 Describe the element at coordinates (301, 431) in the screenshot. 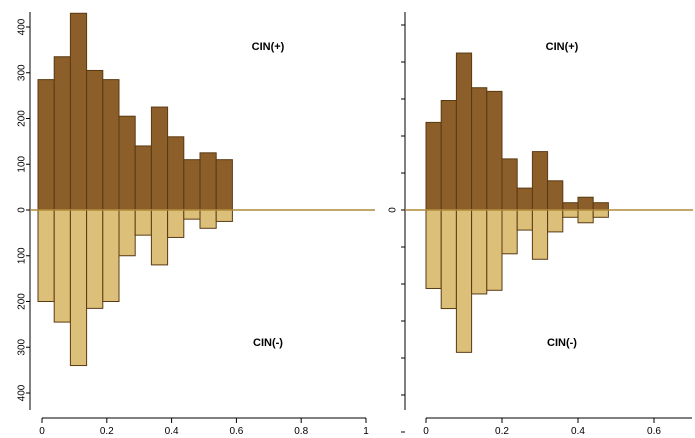

I see `x-tick-label: 0.8` at that location.